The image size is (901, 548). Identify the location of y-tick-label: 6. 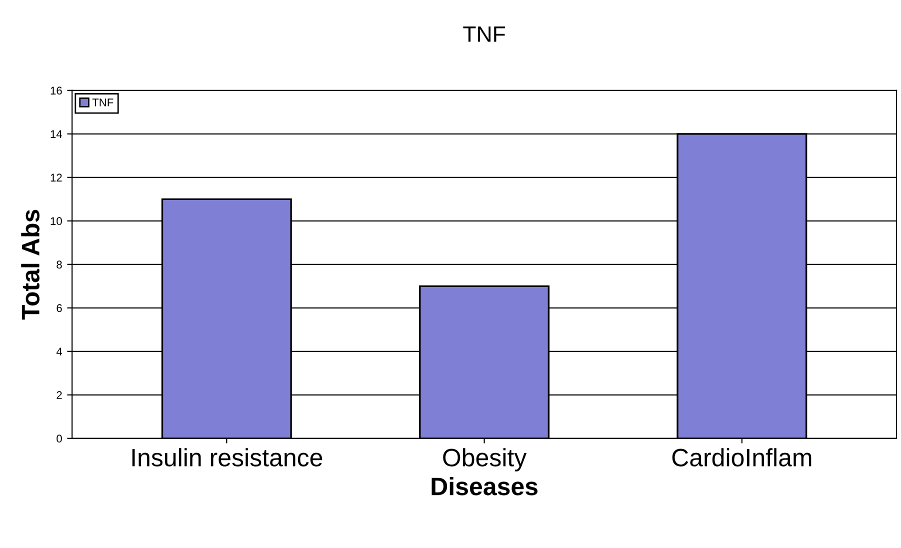
(59, 308).